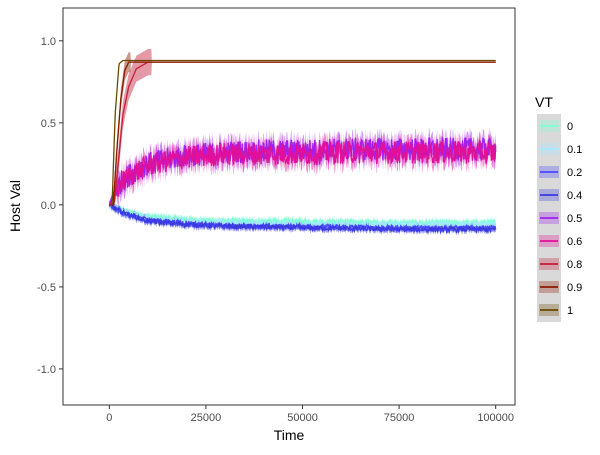 This screenshot has height=455, width=600. Describe the element at coordinates (544, 102) in the screenshot. I see `legend-title: VT` at that location.